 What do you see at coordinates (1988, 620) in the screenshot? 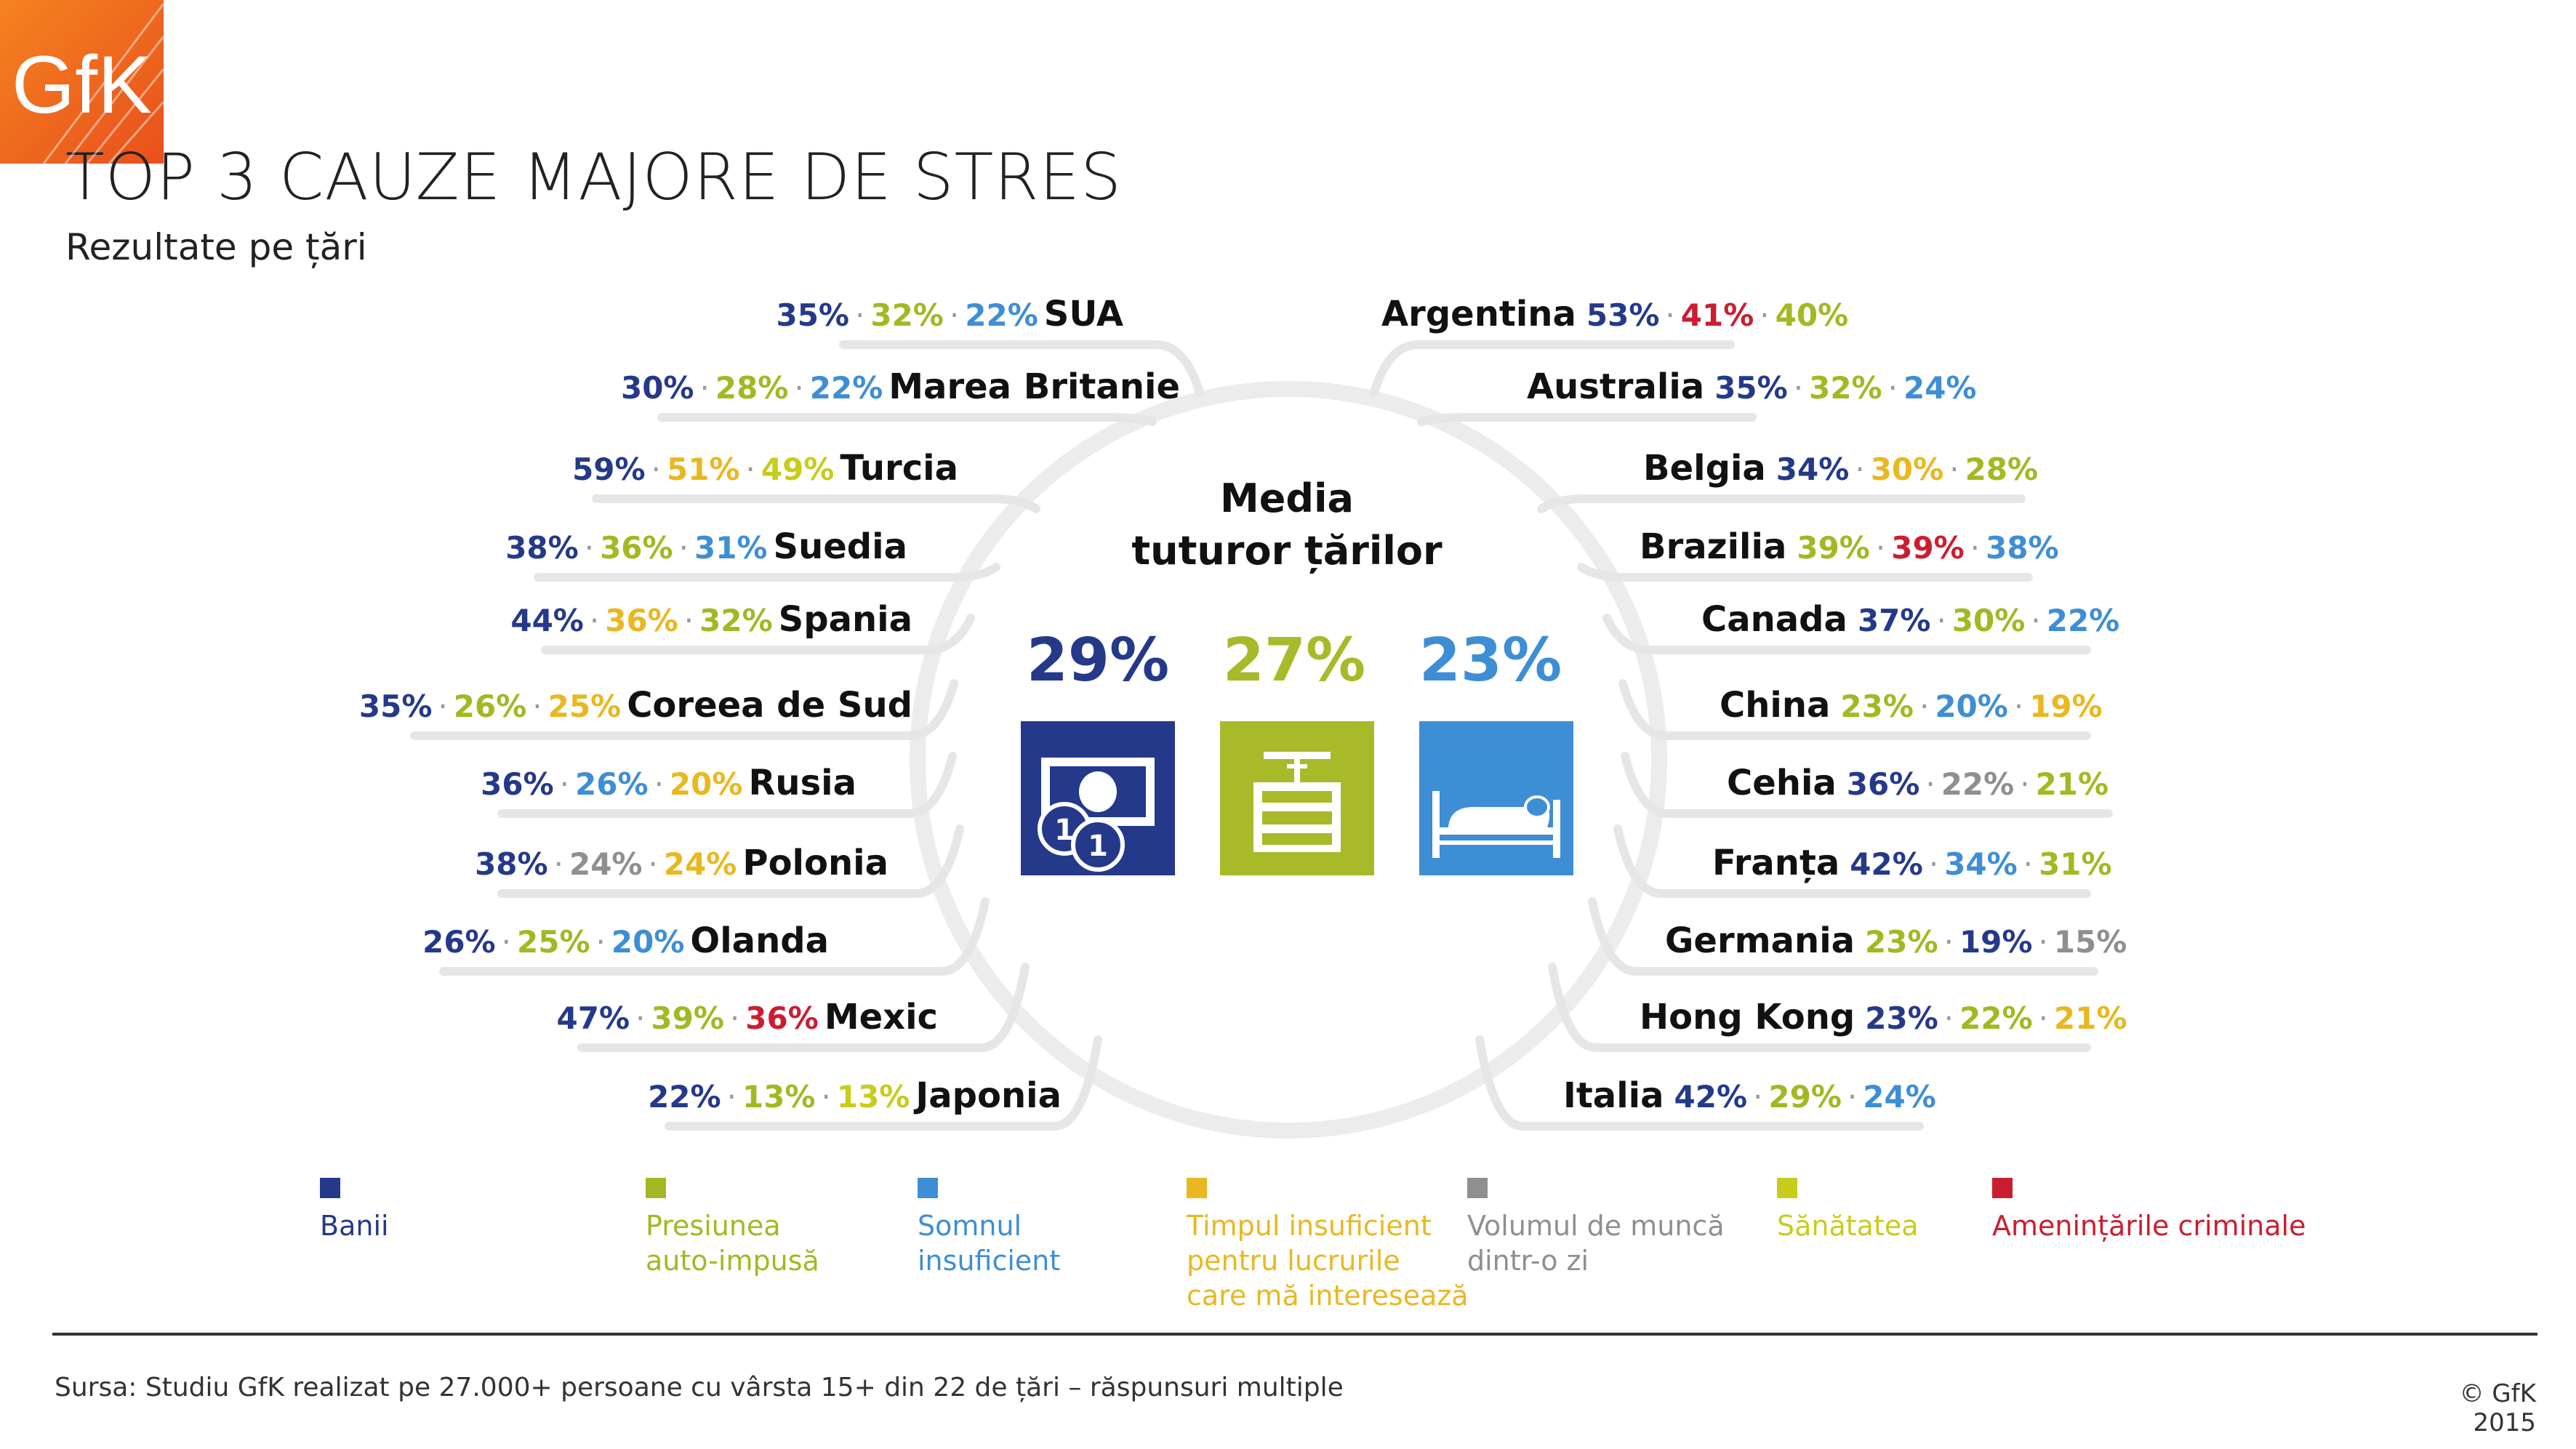
I see `stress-percent: 30%` at bounding box center [1988, 620].